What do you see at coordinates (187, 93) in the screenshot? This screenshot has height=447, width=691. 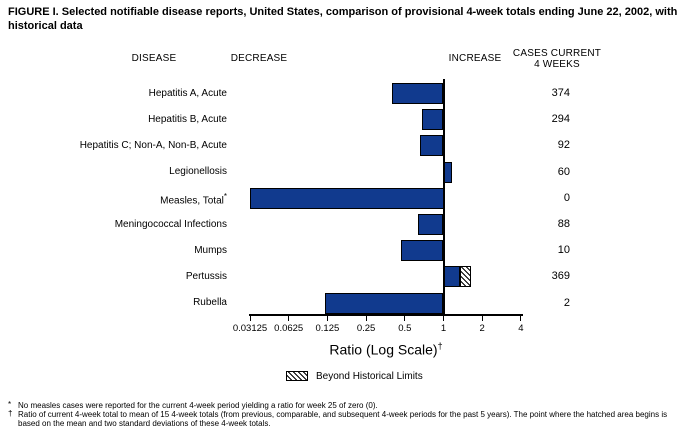 I see `disease-label: Hepatitis A, Acute` at bounding box center [187, 93].